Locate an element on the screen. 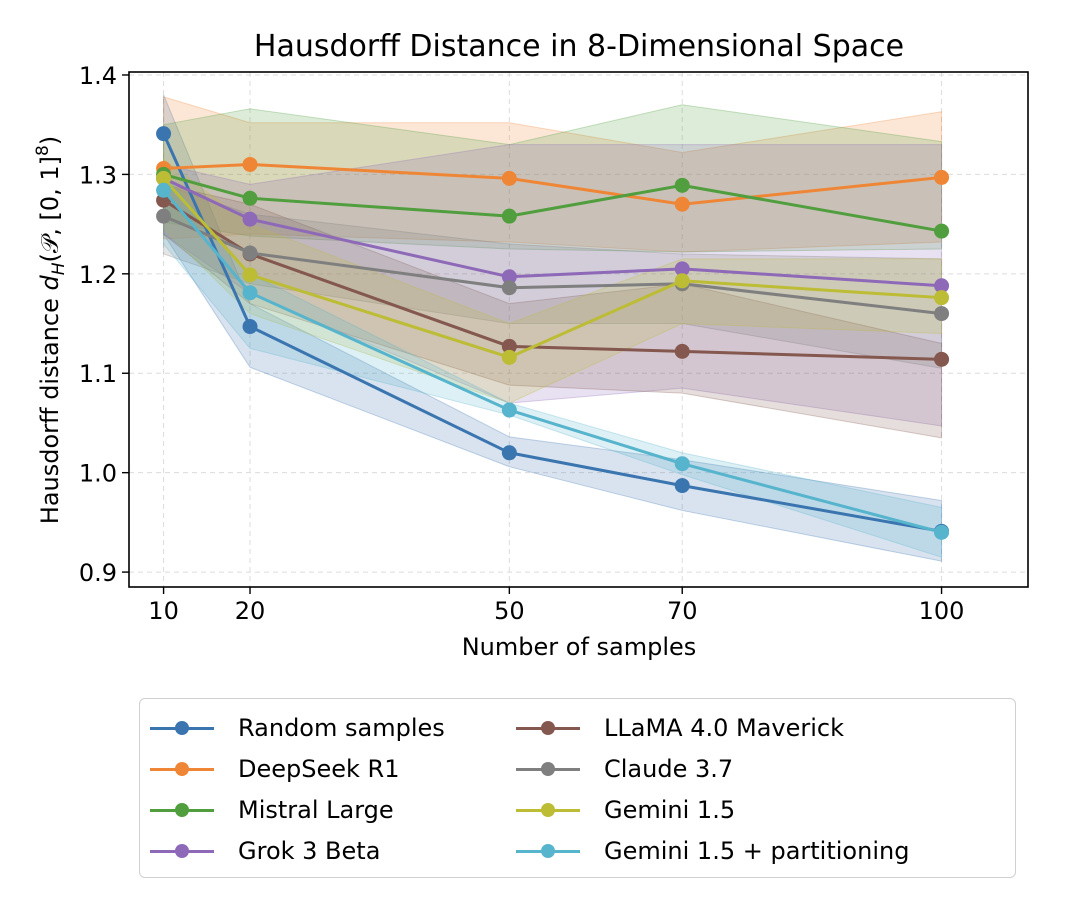 The height and width of the screenshot is (900, 1066). x-tick-label: 20 is located at coordinates (250, 611).